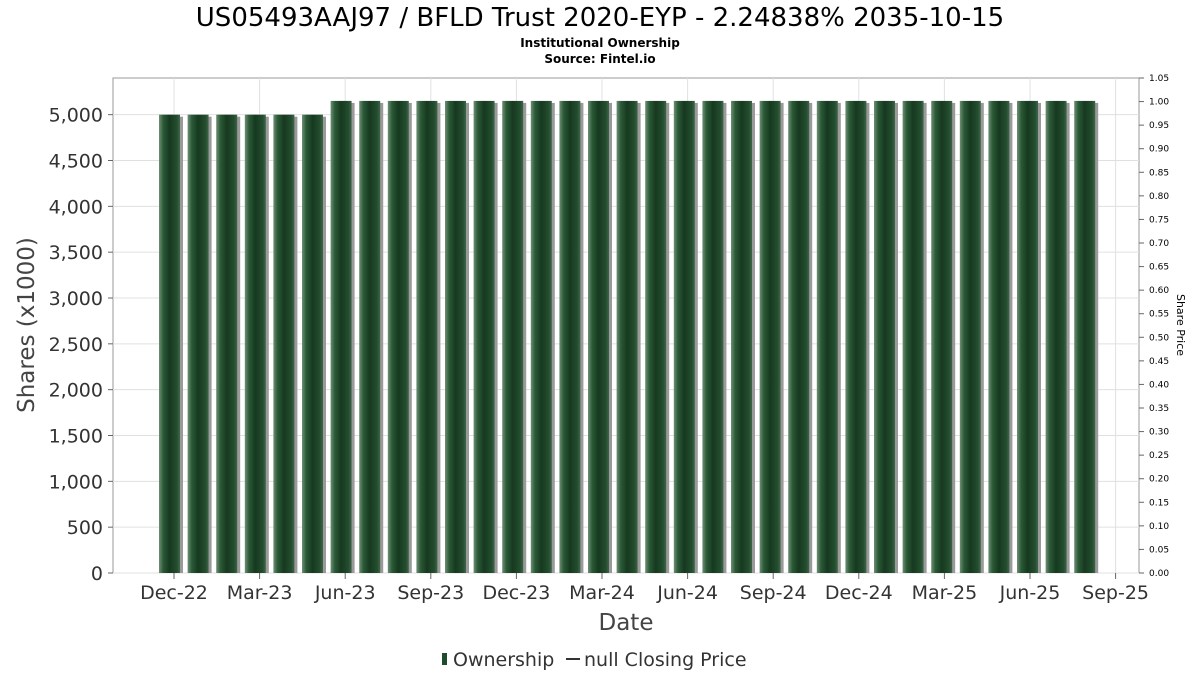 This screenshot has width=1200, height=675. What do you see at coordinates (85, 528) in the screenshot?
I see `y-tick-label-1: 500` at bounding box center [85, 528].